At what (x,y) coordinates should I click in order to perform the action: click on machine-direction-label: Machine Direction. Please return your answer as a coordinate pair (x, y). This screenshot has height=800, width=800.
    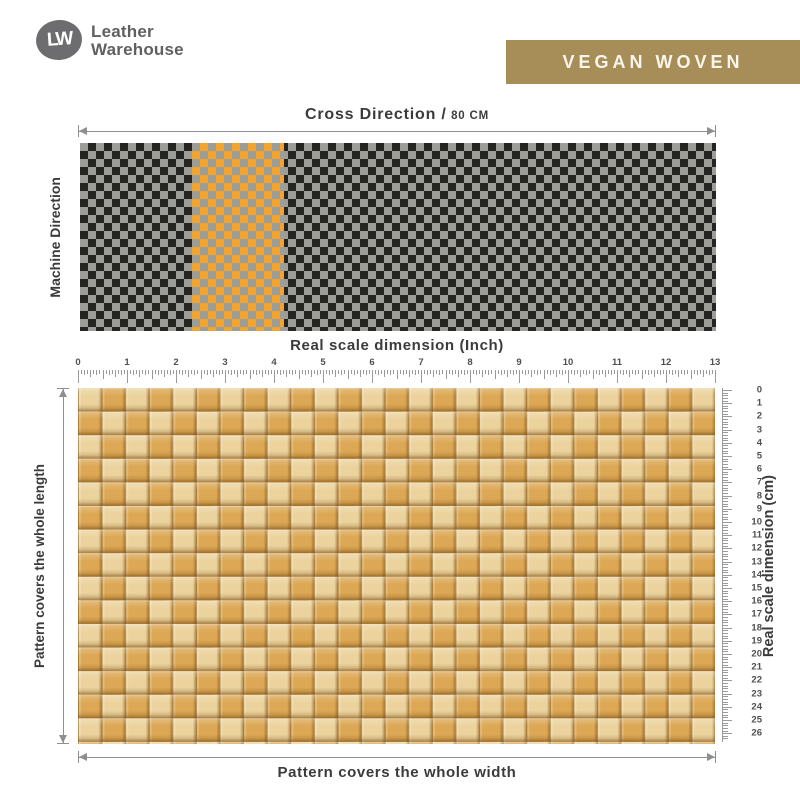
    Looking at the image, I should click on (55, 237).